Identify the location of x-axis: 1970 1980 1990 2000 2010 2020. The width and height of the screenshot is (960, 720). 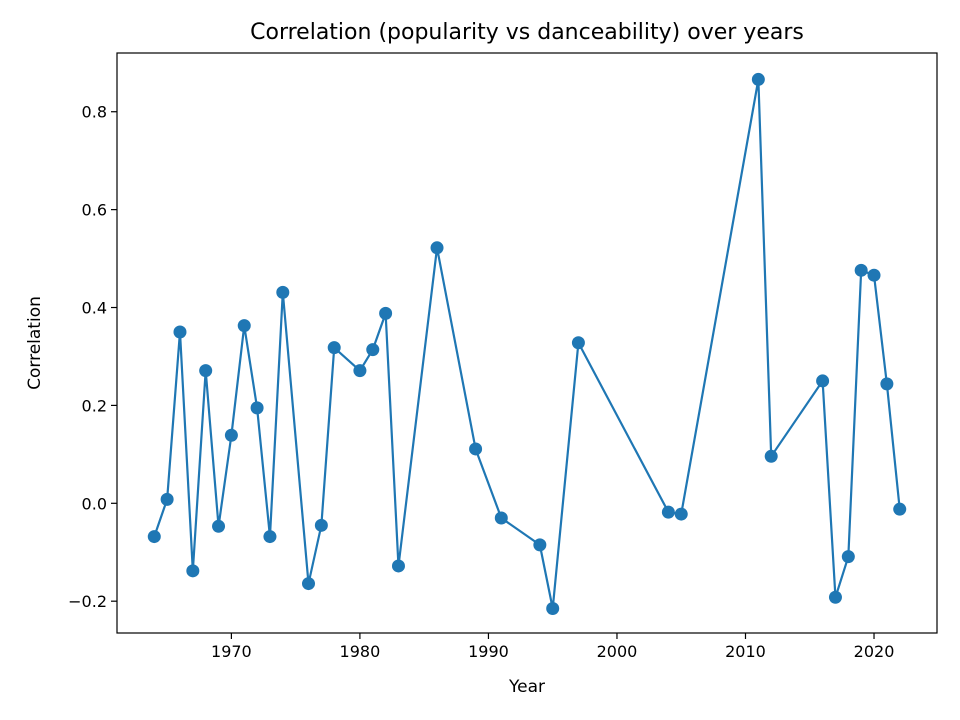
(552, 647).